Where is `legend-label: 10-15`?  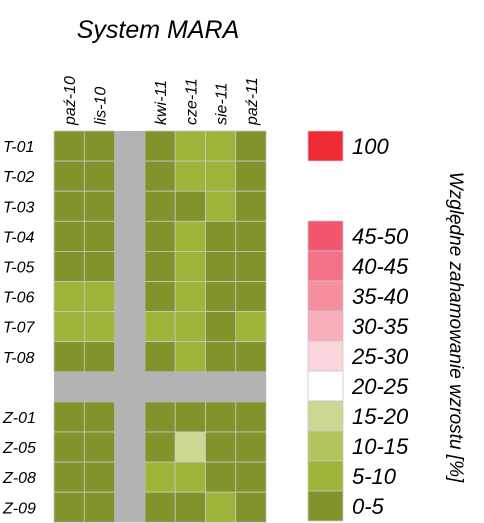
legend-label: 10-15 is located at coordinates (380, 446).